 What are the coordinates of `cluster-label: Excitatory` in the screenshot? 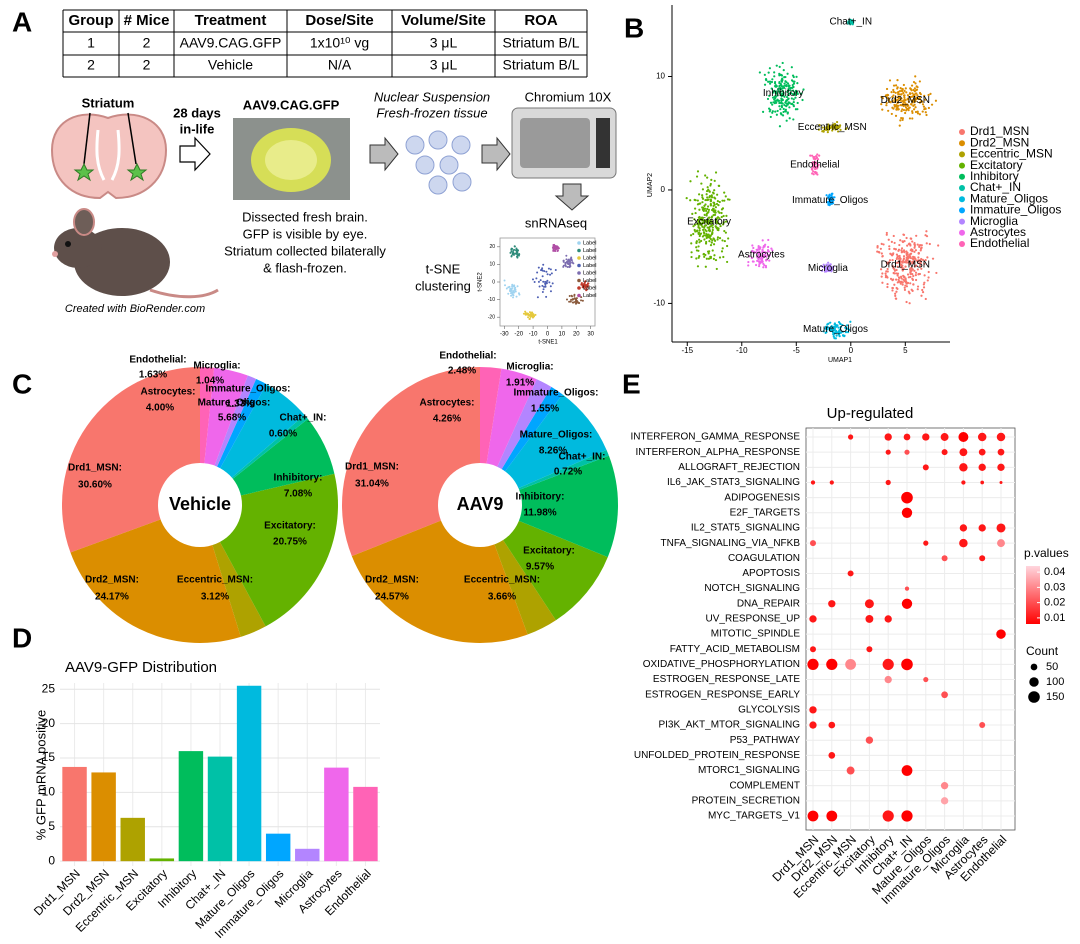 It's located at (709, 221).